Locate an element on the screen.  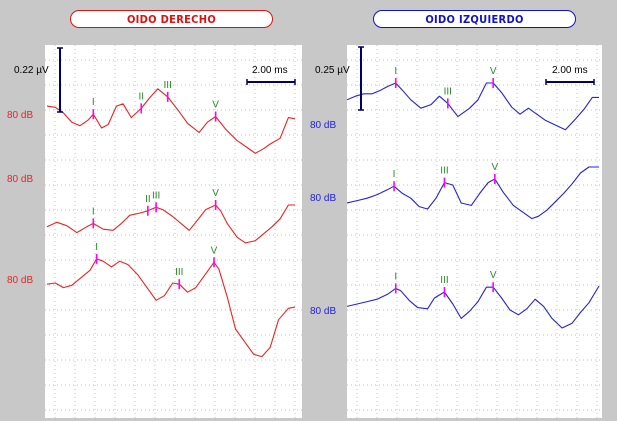
right-ear-title: OIDO DERECHO is located at coordinates (171, 19).